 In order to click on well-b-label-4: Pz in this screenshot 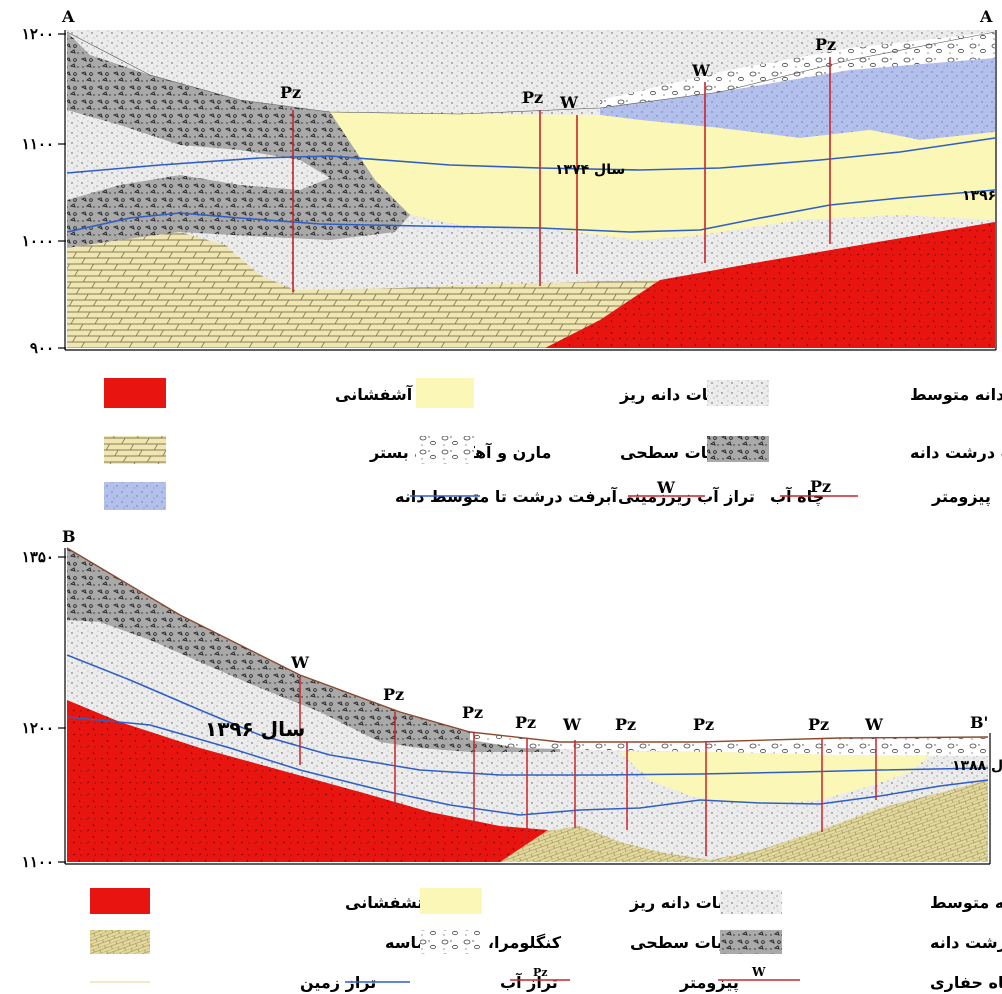, I will do `click(525, 722)`.